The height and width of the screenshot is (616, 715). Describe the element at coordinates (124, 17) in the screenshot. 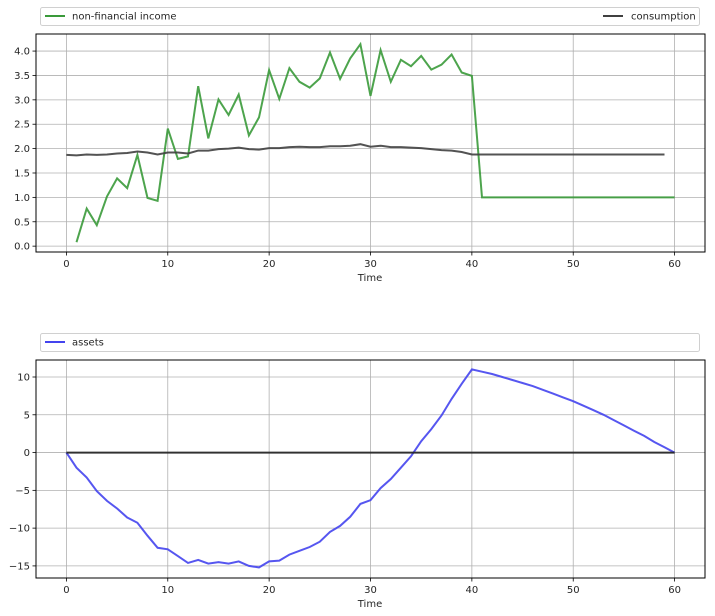

I see `legend-label-income: non-financial income` at that location.